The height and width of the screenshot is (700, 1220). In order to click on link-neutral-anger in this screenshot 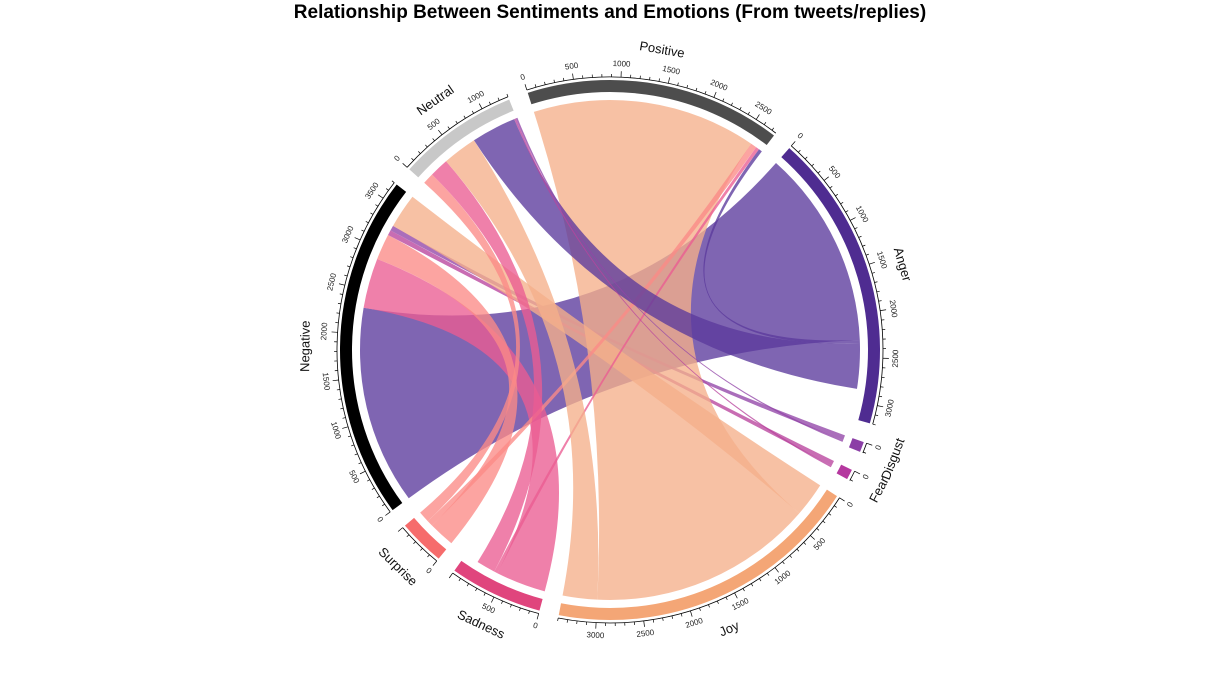, I will do `click(666, 254)`.